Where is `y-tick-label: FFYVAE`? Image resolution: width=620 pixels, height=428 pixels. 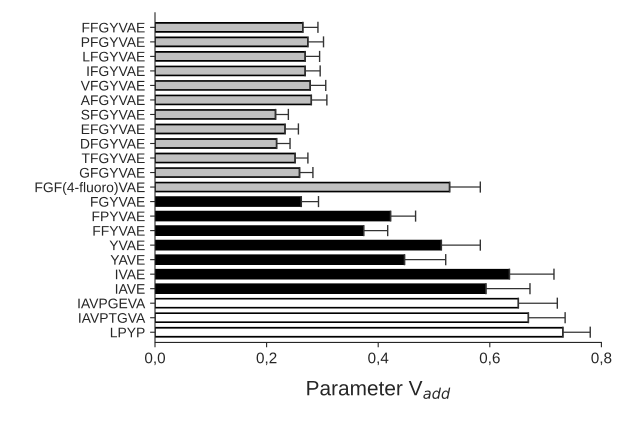
y-tick-label: FFYVAE is located at coordinates (119, 231).